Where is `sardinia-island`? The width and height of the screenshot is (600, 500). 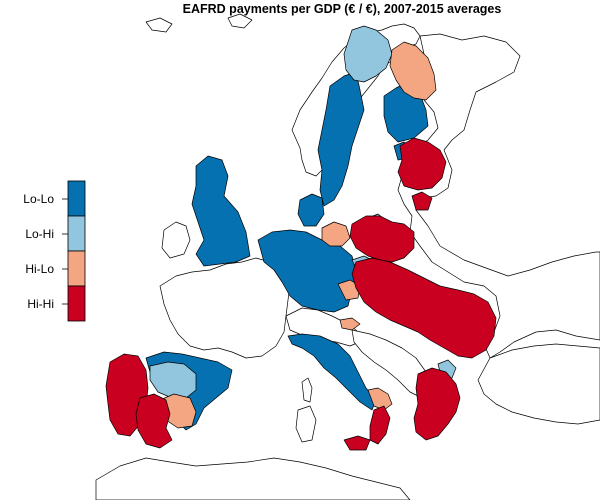 sardinia-island is located at coordinates (306, 424).